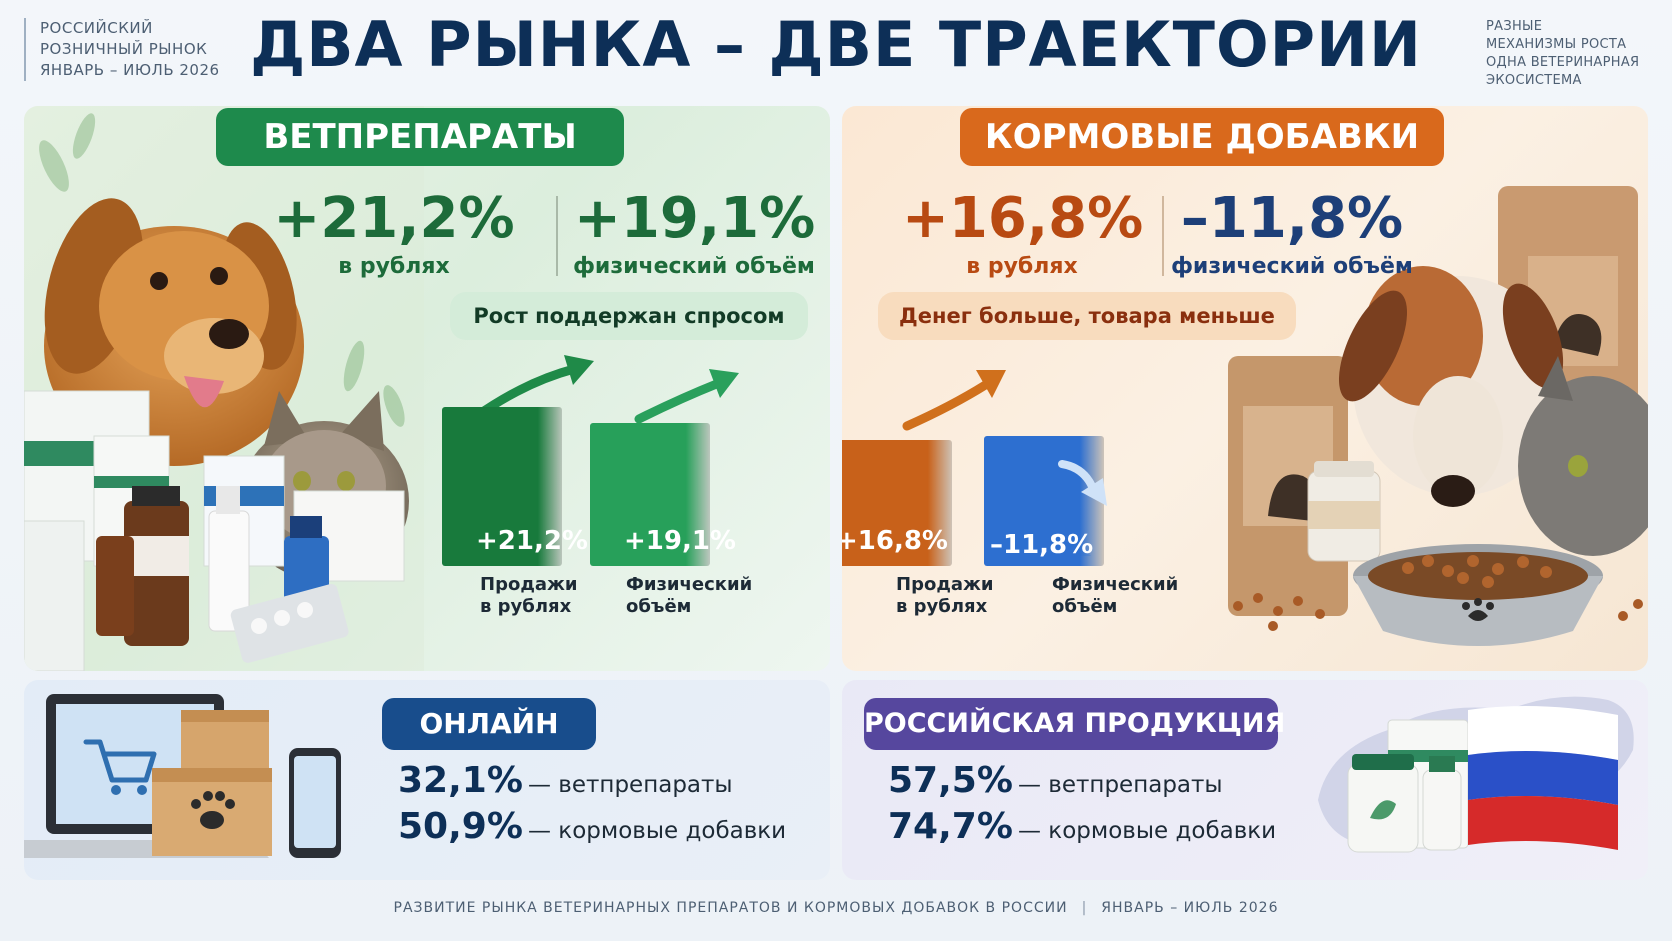 The width and height of the screenshot is (1672, 941). I want to click on vet-bar-rub, so click(502, 486).